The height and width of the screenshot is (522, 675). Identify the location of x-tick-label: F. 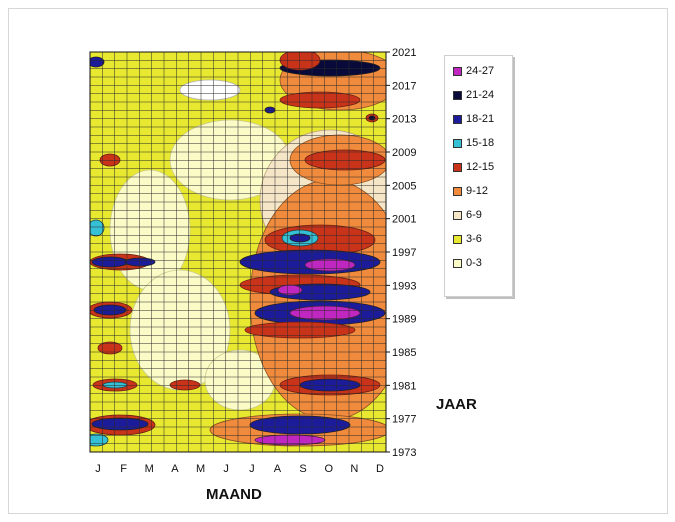
(123, 469).